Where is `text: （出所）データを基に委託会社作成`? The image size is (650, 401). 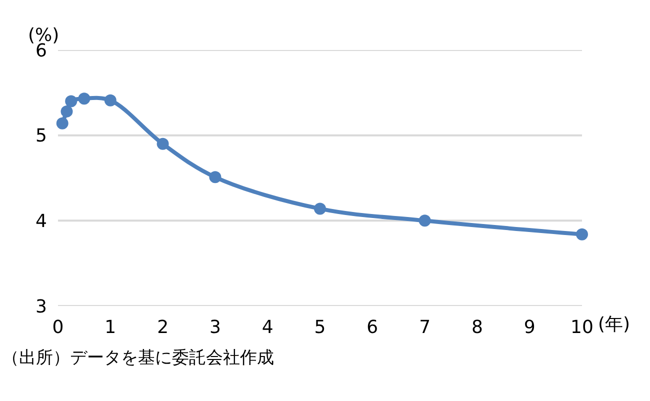 text: （出所）データを基に委託会社作成 is located at coordinates (138, 358).